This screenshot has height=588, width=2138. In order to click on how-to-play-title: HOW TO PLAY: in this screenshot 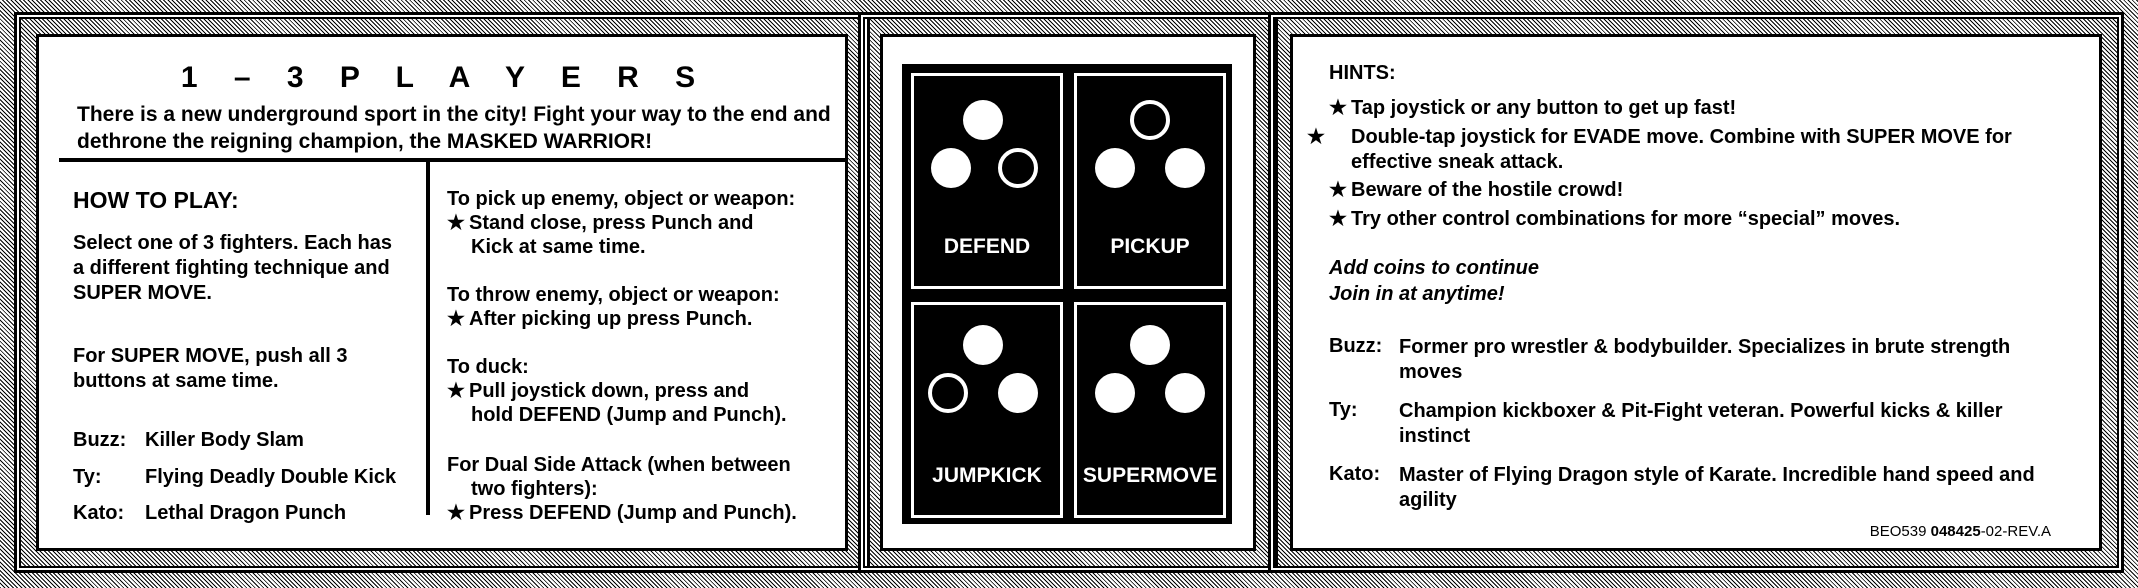, I will do `click(156, 200)`.